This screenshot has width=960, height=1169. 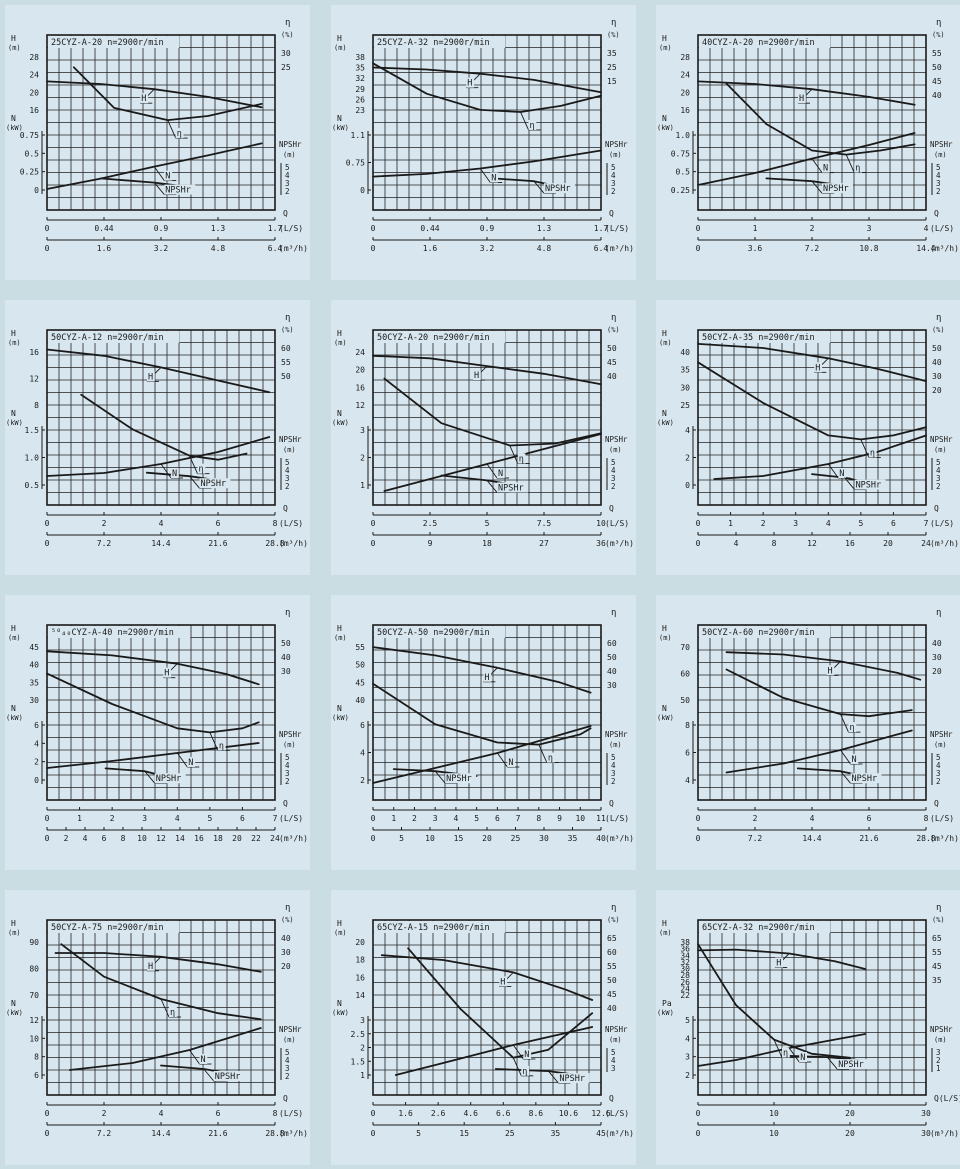 What do you see at coordinates (360, 647) in the screenshot?
I see `h-tick: 55` at bounding box center [360, 647].